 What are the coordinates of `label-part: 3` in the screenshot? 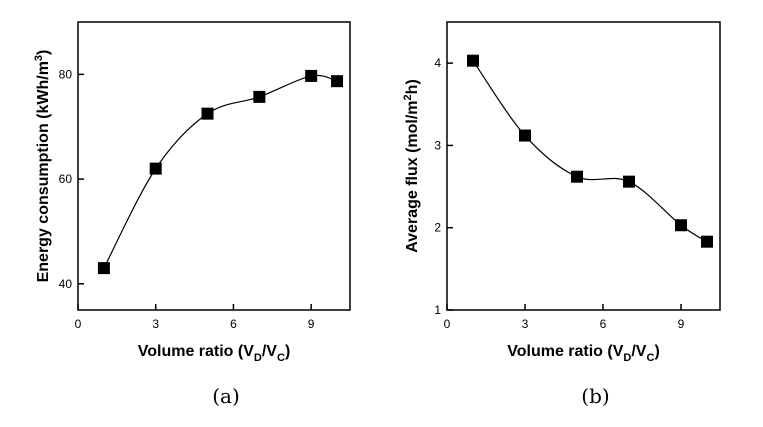 It's located at (39, 58).